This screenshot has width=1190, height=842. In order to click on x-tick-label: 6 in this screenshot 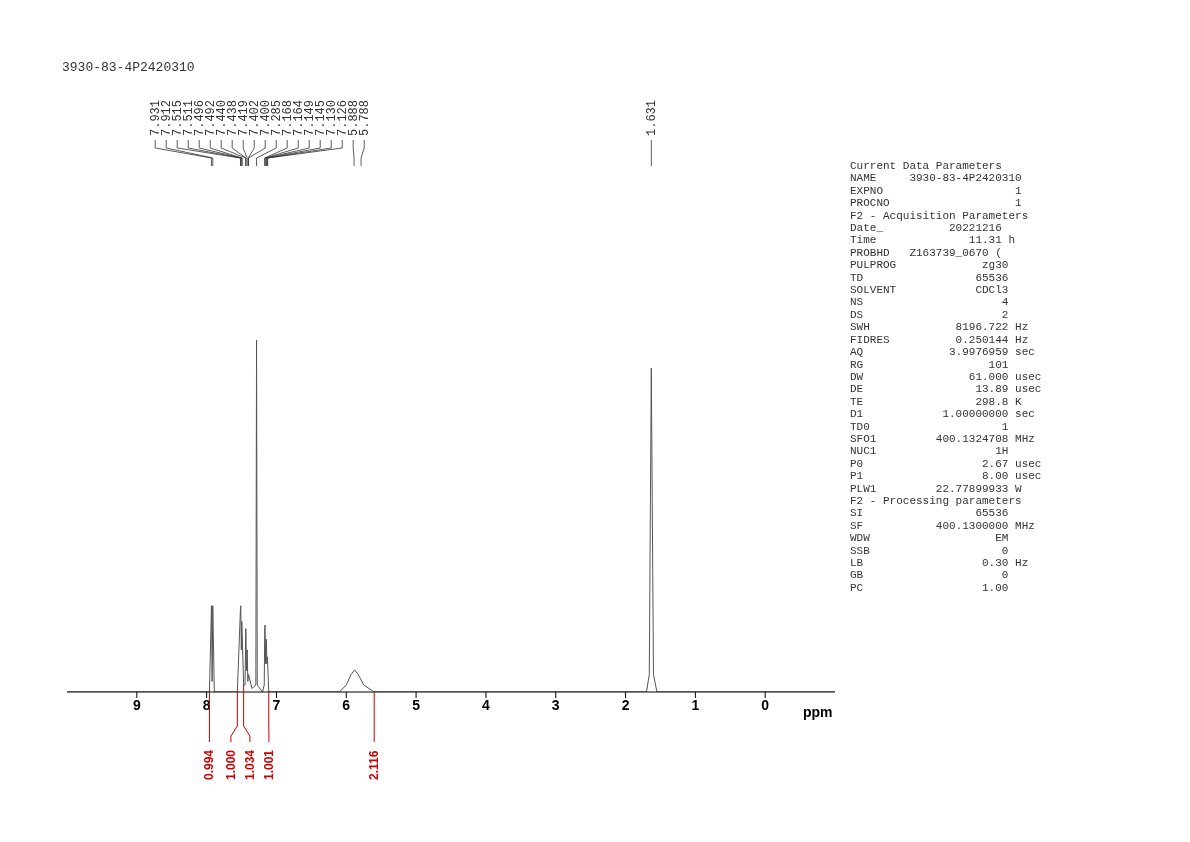, I will do `click(346, 704)`.